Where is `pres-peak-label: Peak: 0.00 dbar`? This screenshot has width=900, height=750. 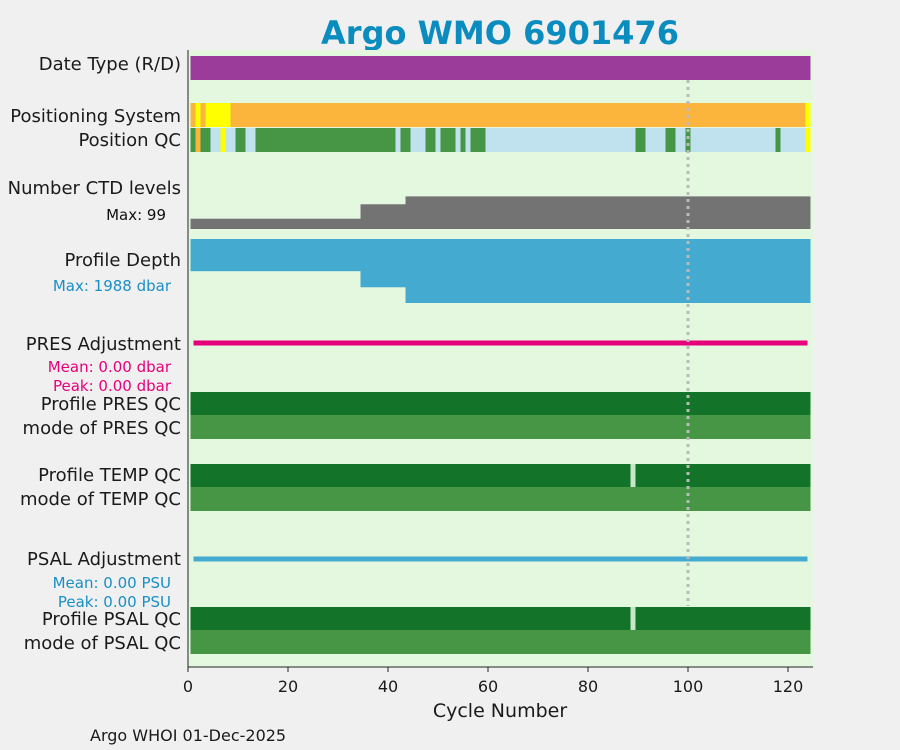 pres-peak-label: Peak: 0.00 dbar is located at coordinates (112, 386).